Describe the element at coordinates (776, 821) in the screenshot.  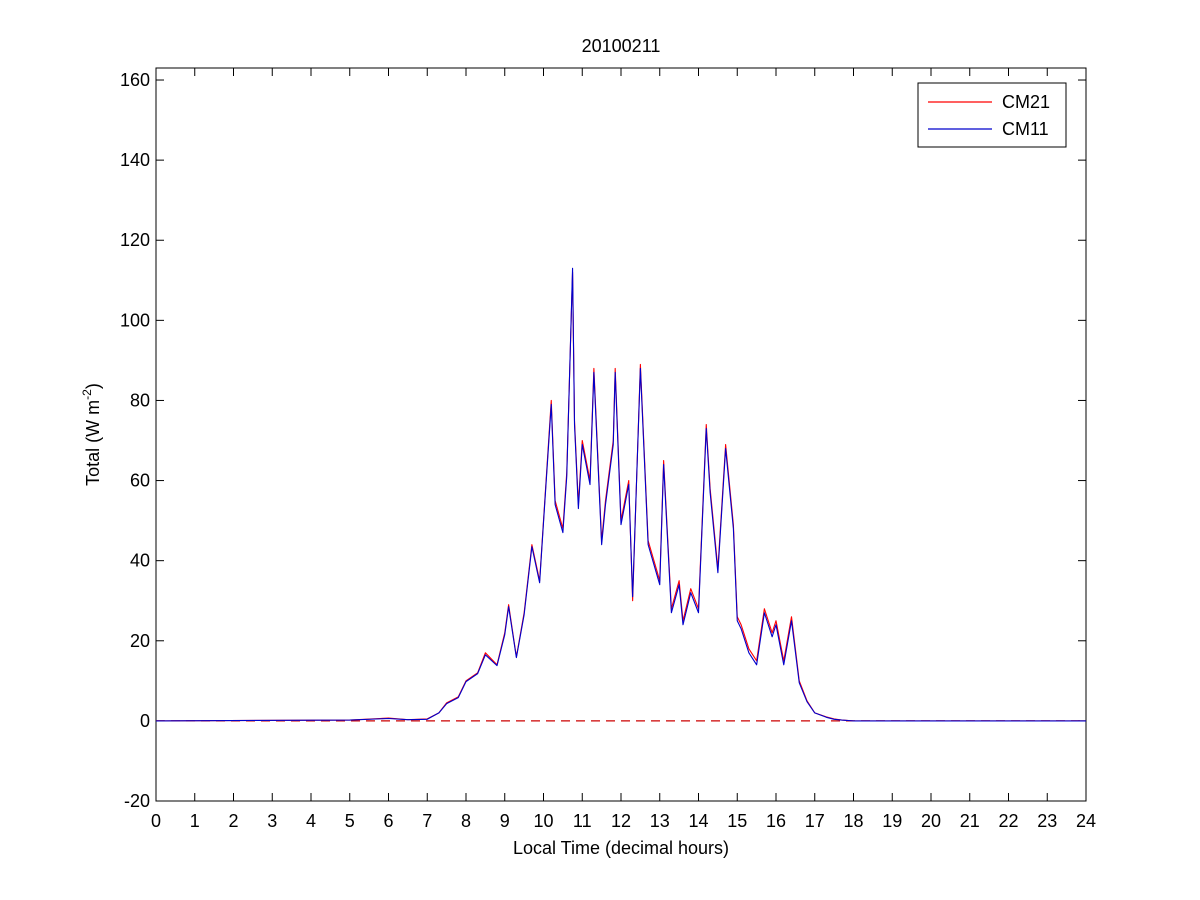
I see `x-tick-label: 16` at that location.